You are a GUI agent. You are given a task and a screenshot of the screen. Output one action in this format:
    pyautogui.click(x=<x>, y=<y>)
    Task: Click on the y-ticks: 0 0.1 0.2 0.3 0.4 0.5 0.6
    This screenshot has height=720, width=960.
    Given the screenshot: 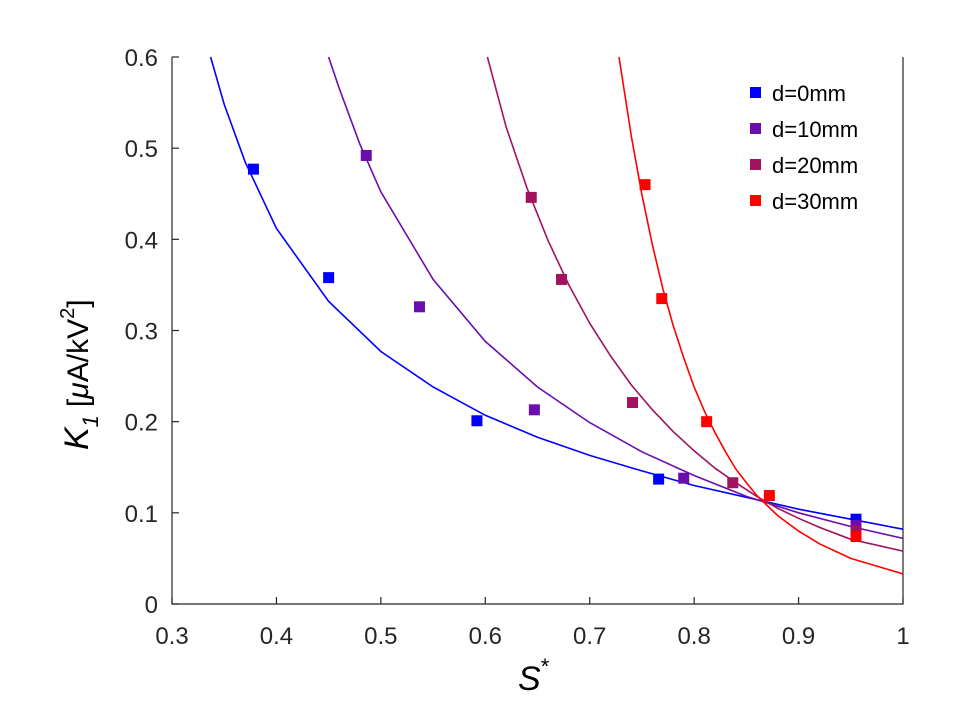 What is the action you would take?
    pyautogui.click(x=152, y=332)
    